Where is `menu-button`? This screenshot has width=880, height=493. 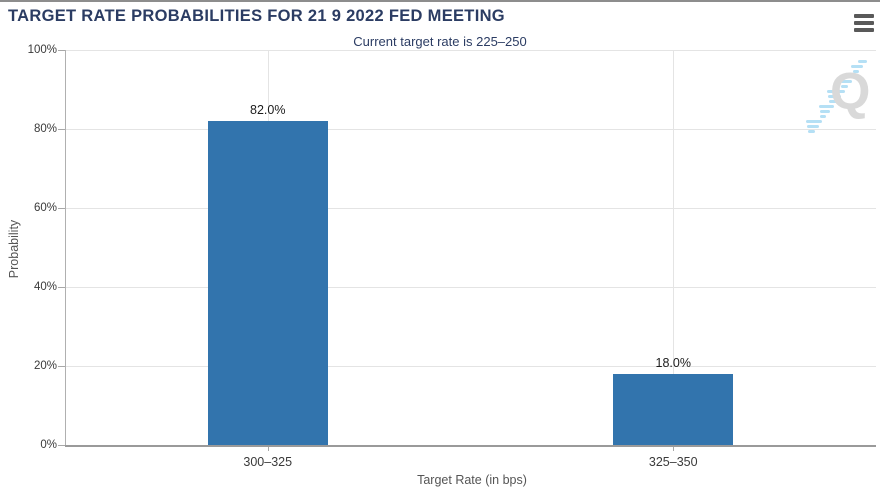 menu-button is located at coordinates (864, 23).